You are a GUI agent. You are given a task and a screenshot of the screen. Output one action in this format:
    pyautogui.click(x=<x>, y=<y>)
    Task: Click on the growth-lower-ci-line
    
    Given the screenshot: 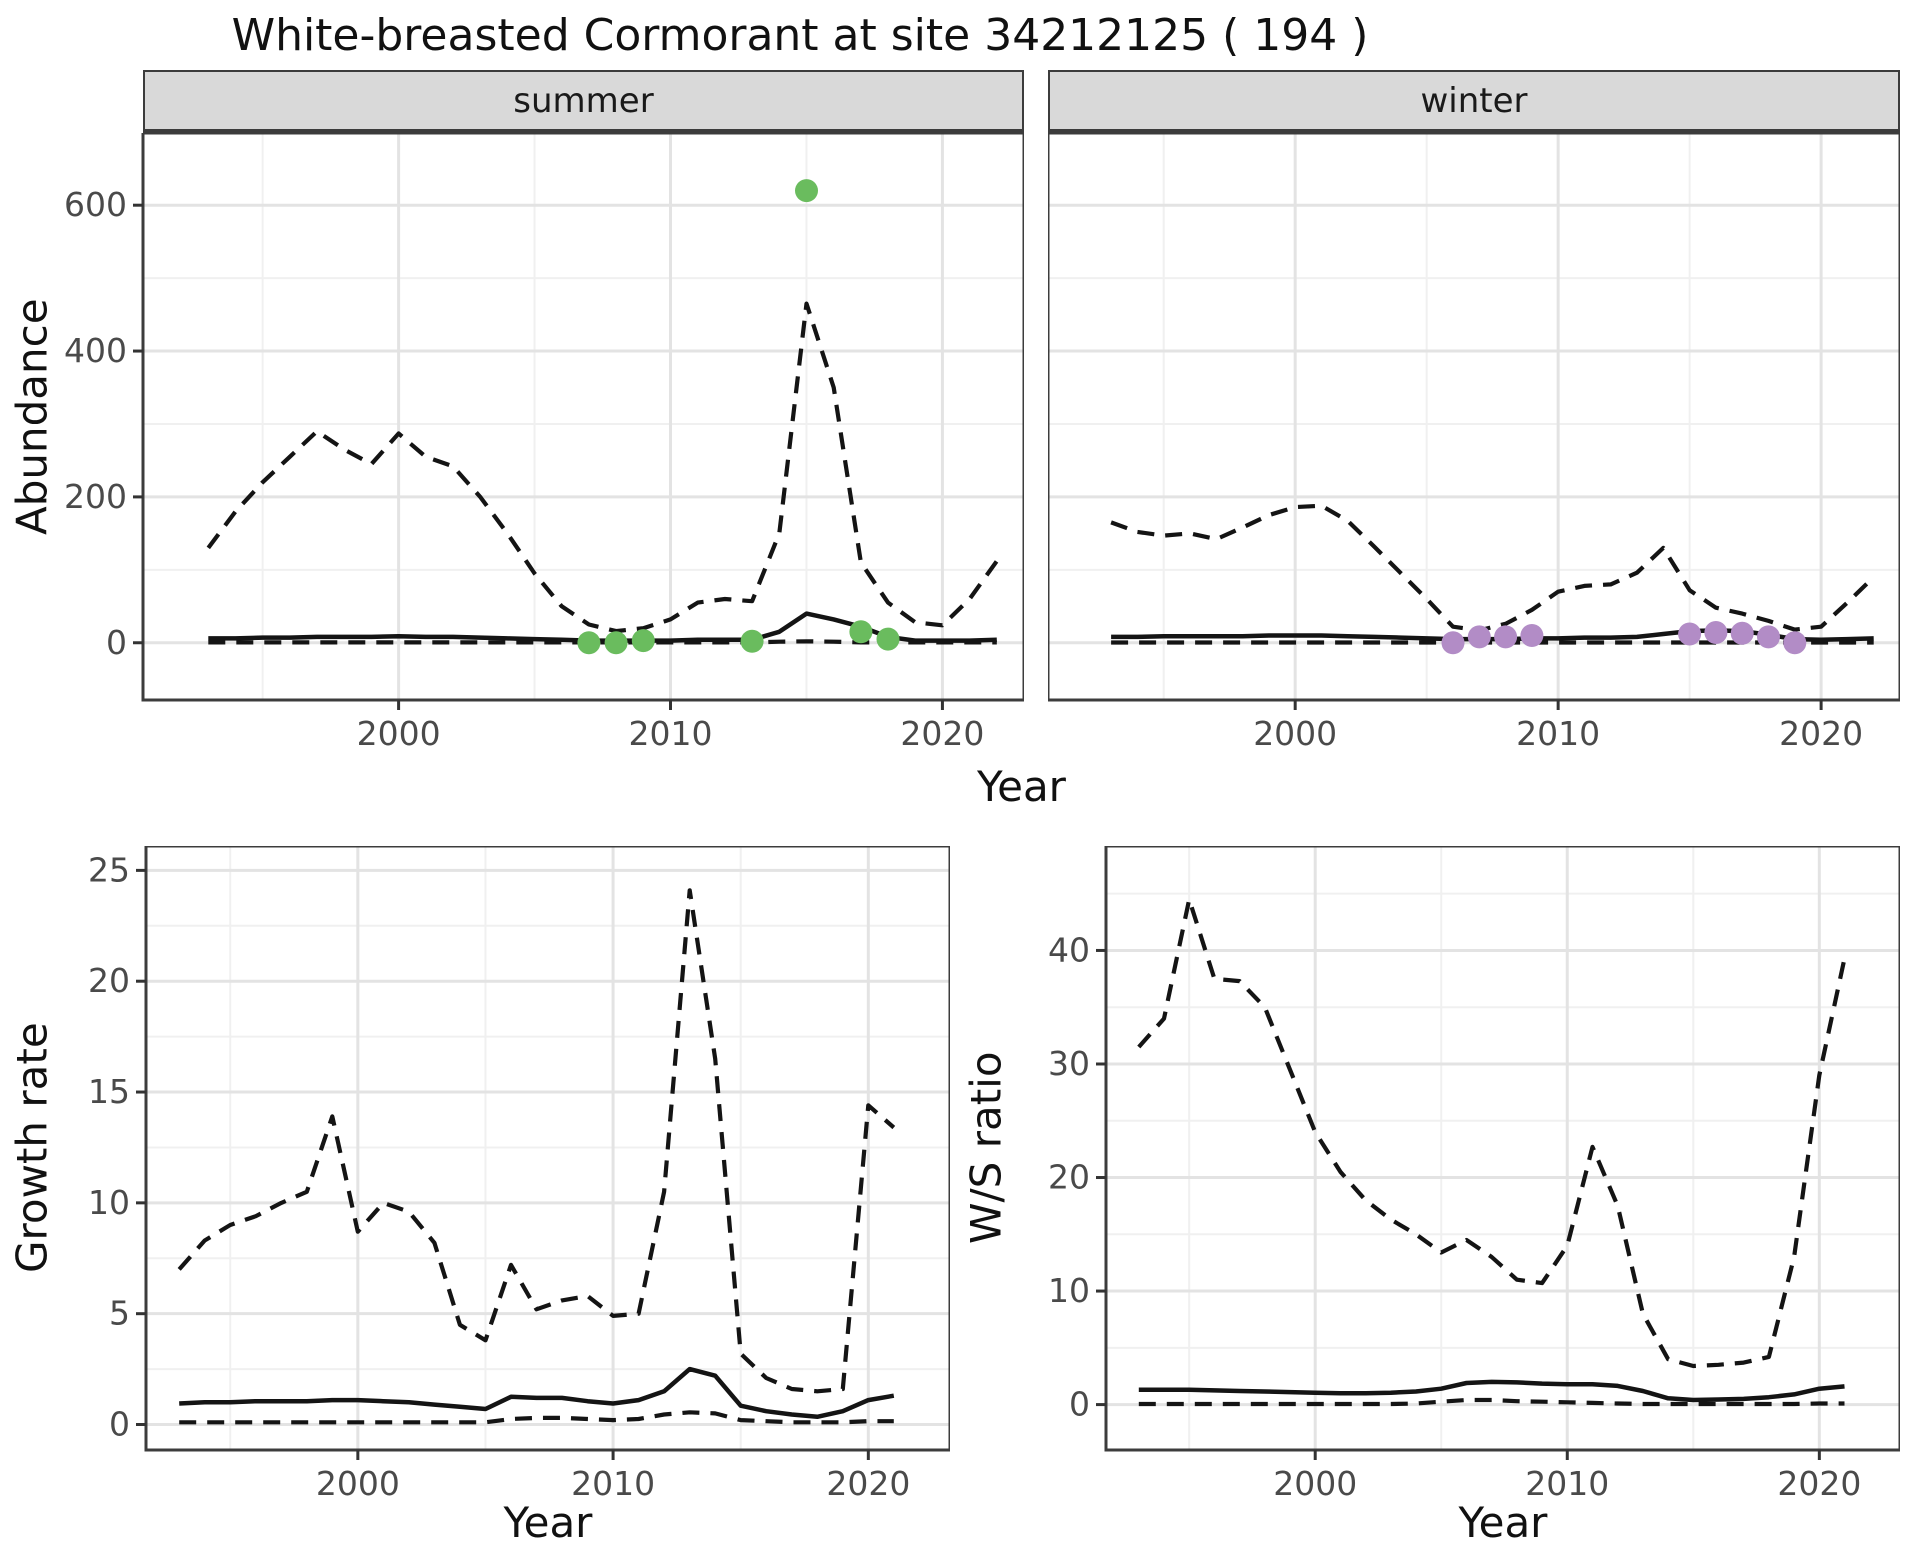 What is the action you would take?
    pyautogui.click(x=536, y=1417)
    